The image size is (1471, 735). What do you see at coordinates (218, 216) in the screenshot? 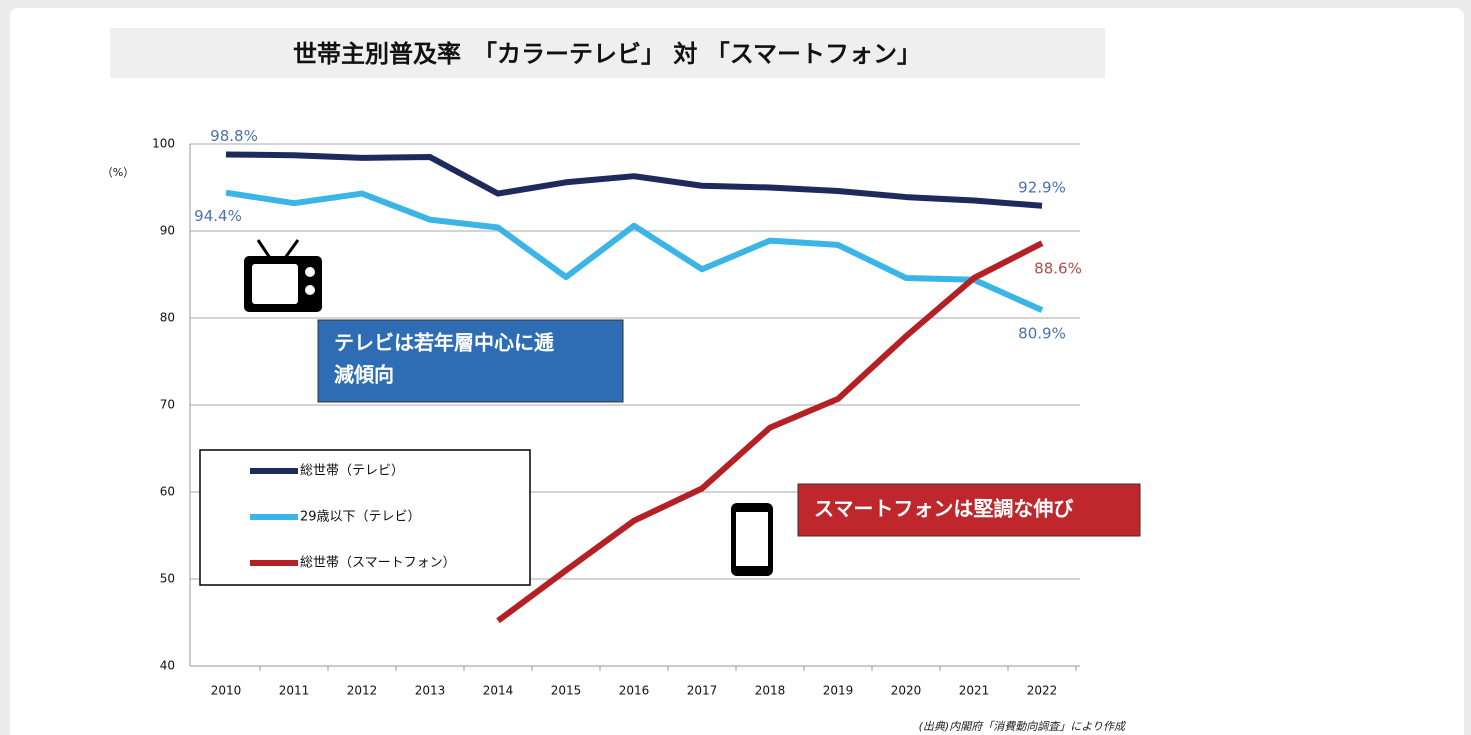
I see `value-label: 94.4%` at bounding box center [218, 216].